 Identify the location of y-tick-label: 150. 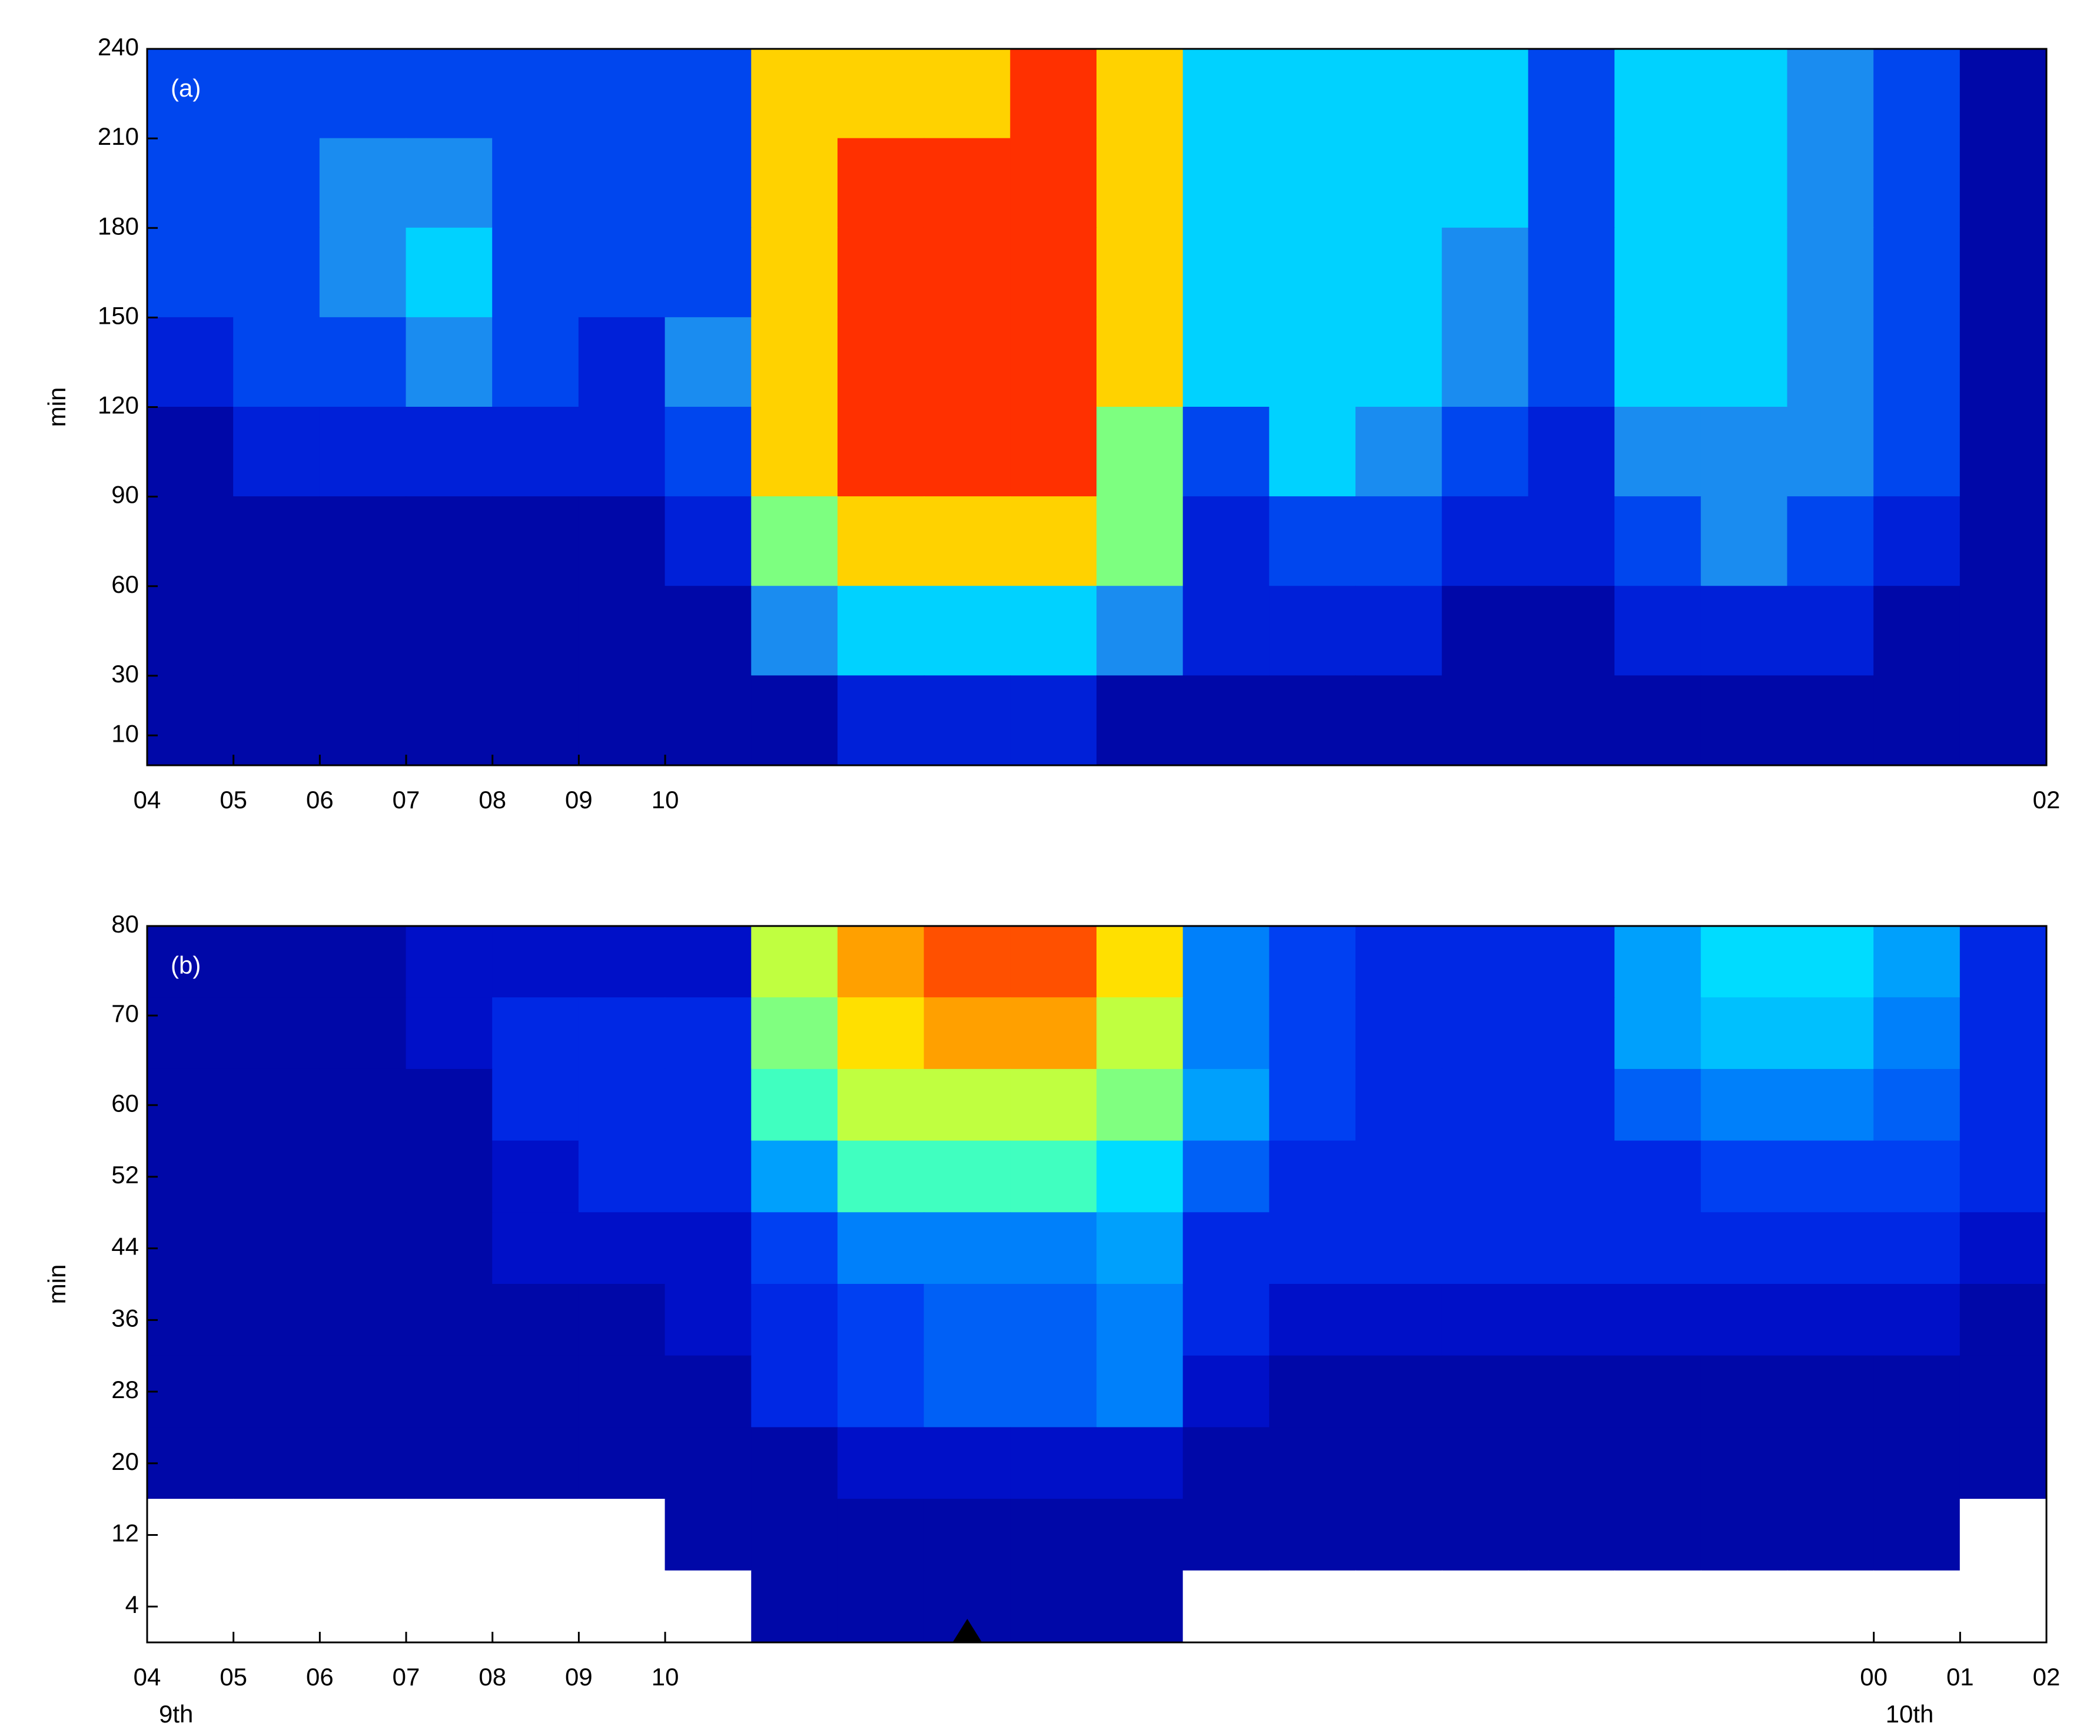
(119, 315).